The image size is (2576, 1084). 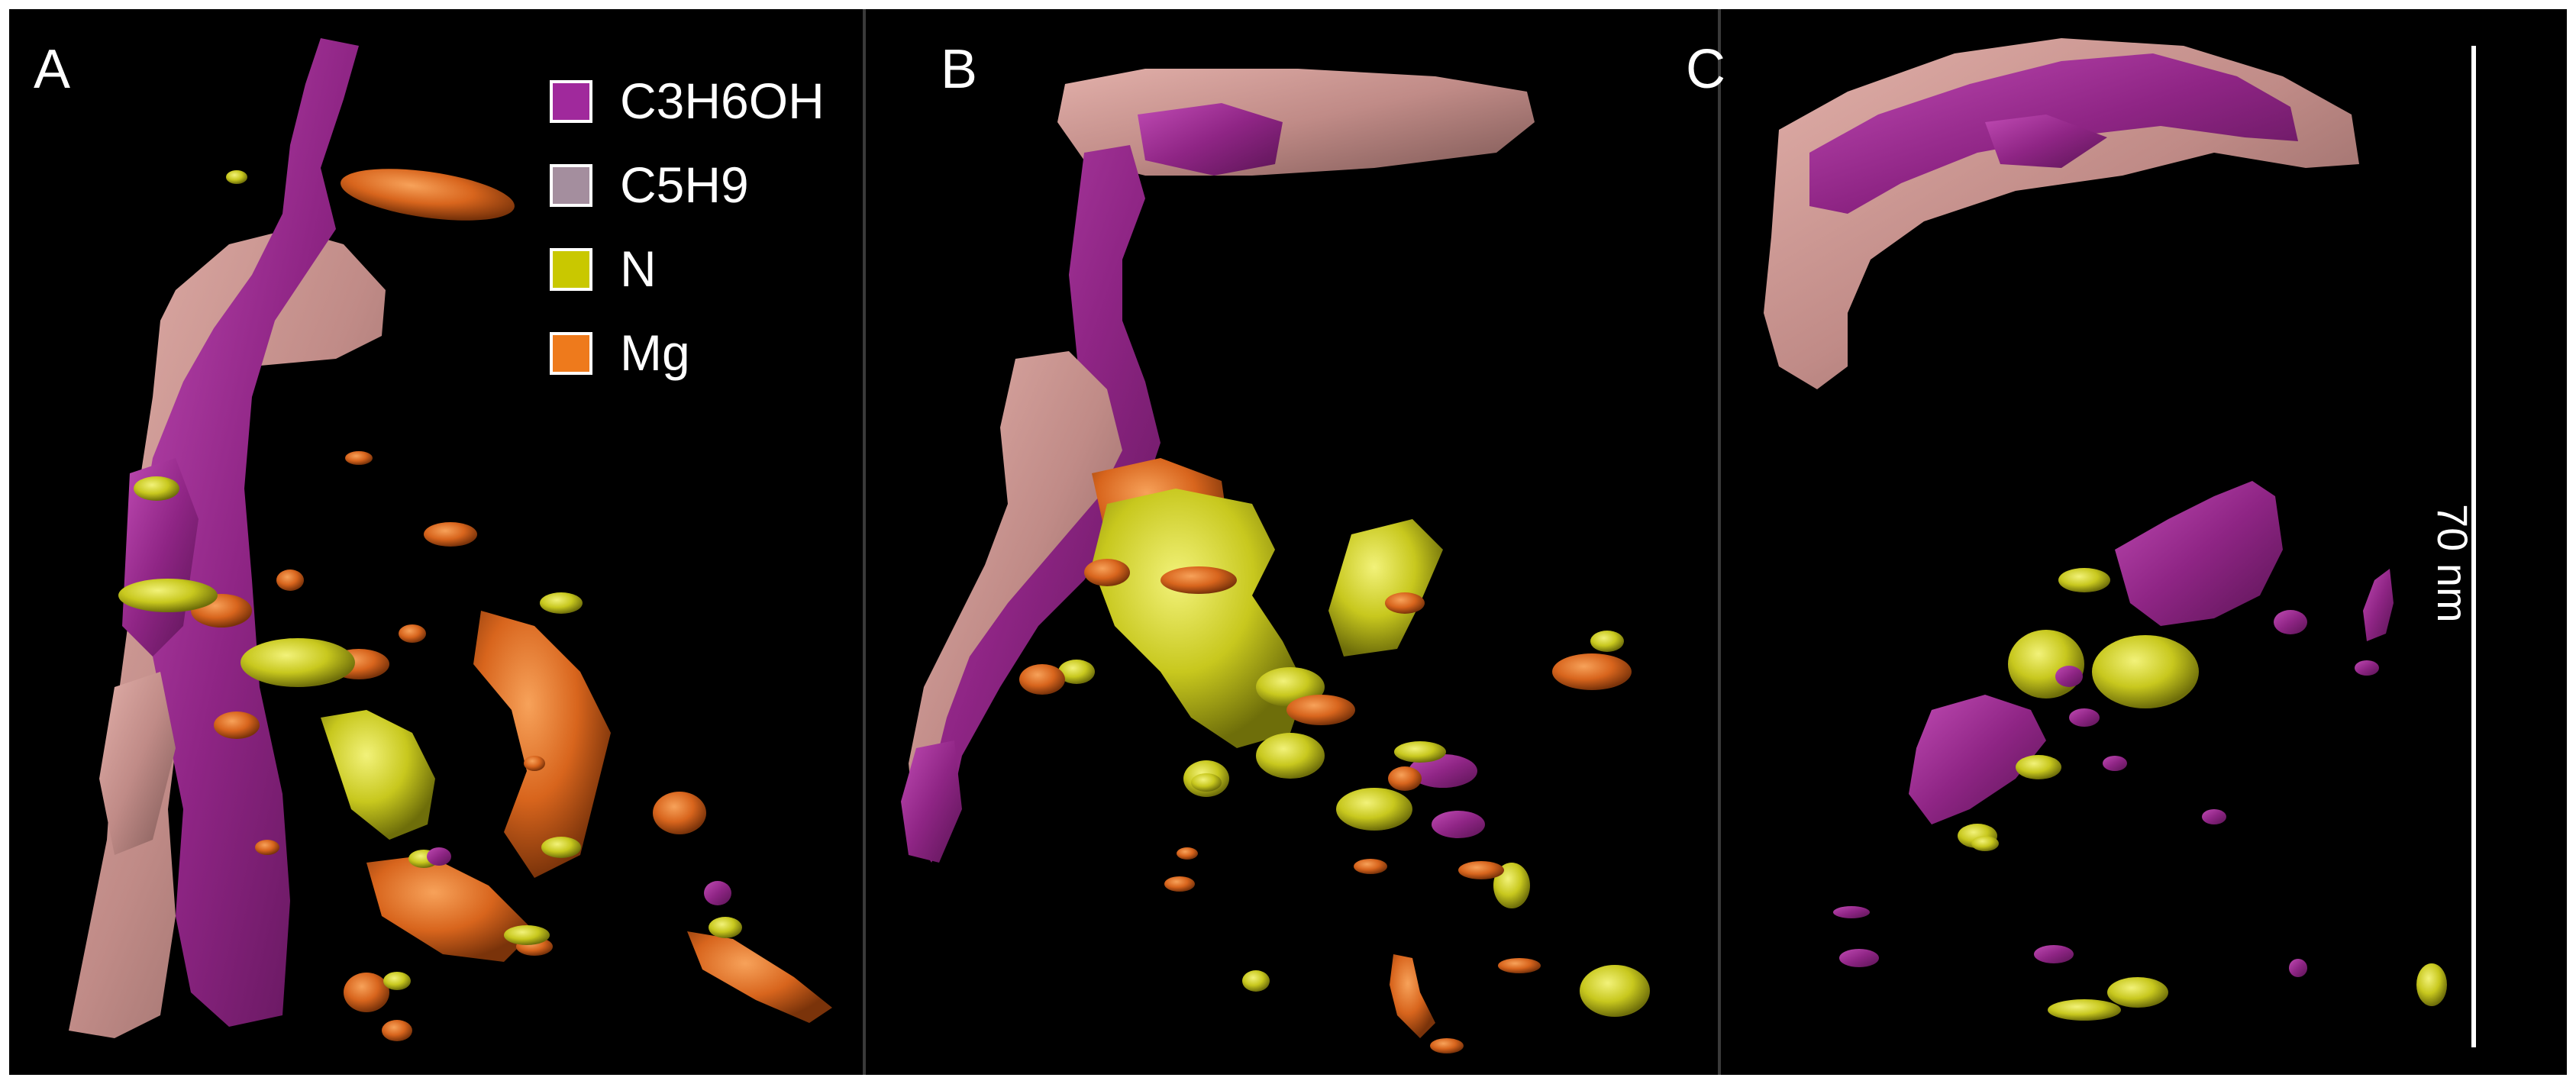 What do you see at coordinates (52, 69) in the screenshot?
I see `panel-label-a: A` at bounding box center [52, 69].